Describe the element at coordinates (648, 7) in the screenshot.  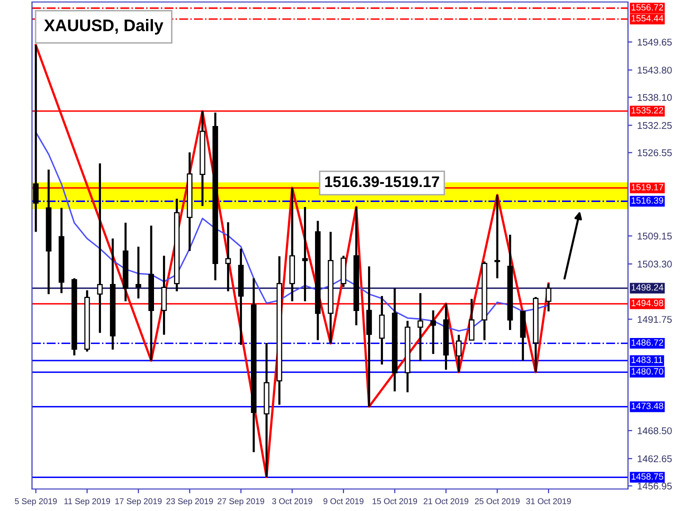
I see `ref-line-label: 1556.72` at that location.